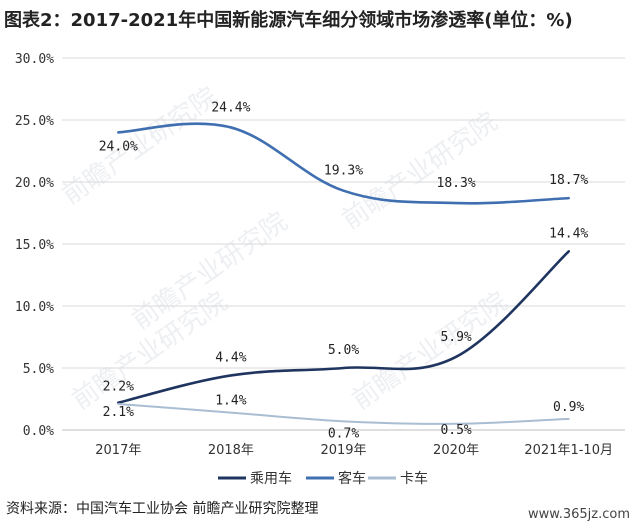 The width and height of the screenshot is (640, 529). Describe the element at coordinates (38, 431) in the screenshot. I see `y-tick-label: 0.0%` at that location.